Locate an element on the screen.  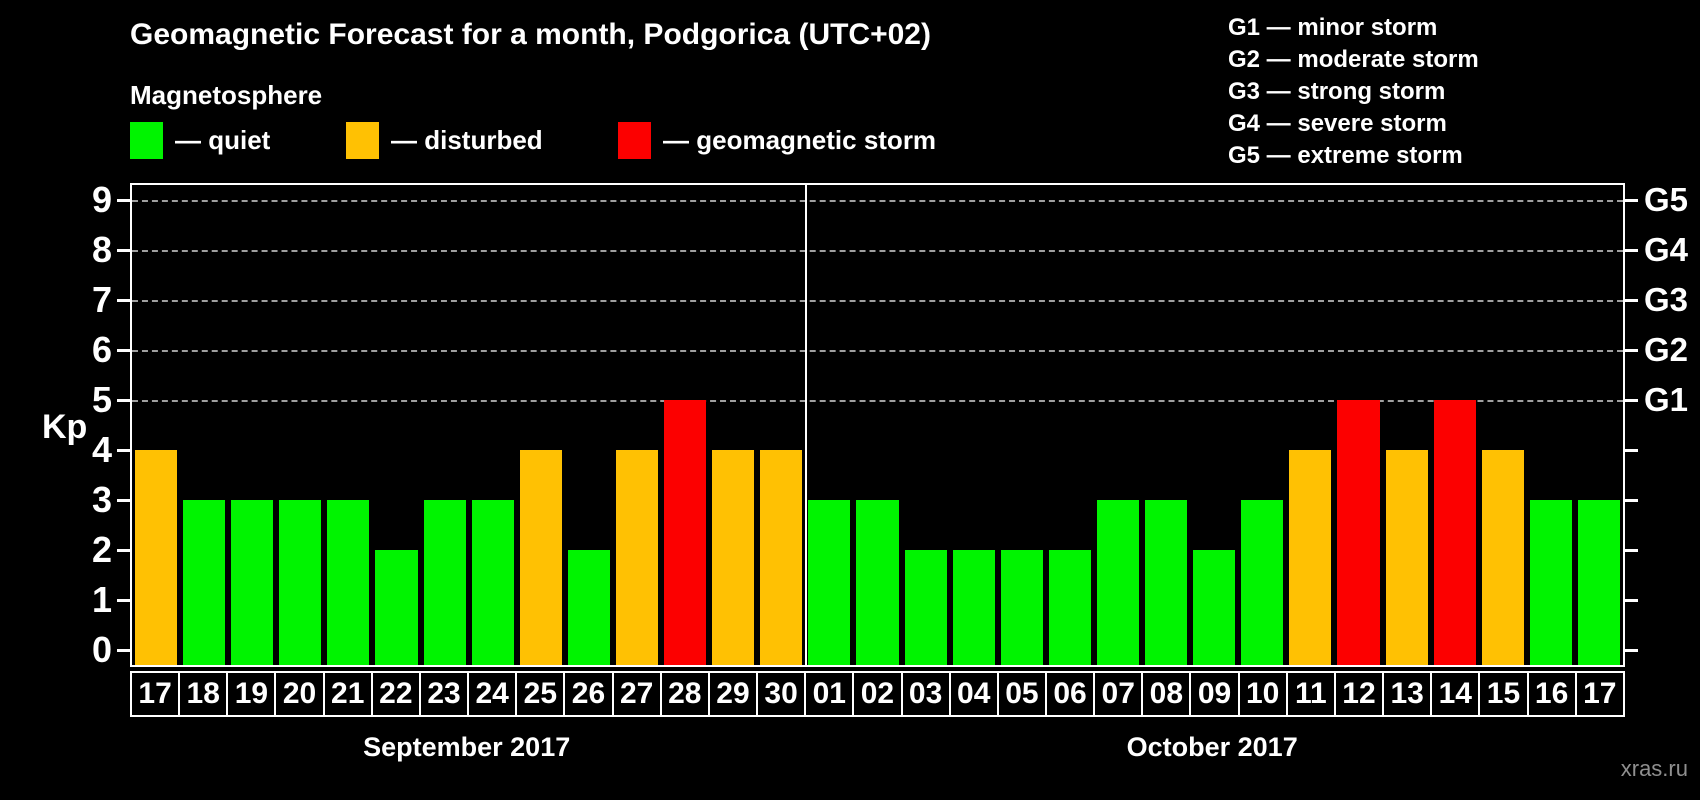
legend-label-disturbed: — disturbed is located at coordinates (467, 139).